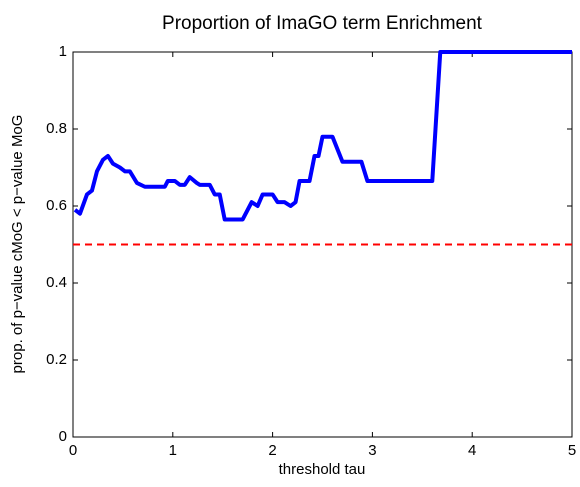 The image size is (580, 487). What do you see at coordinates (173, 450) in the screenshot?
I see `x-tick-label: 1` at bounding box center [173, 450].